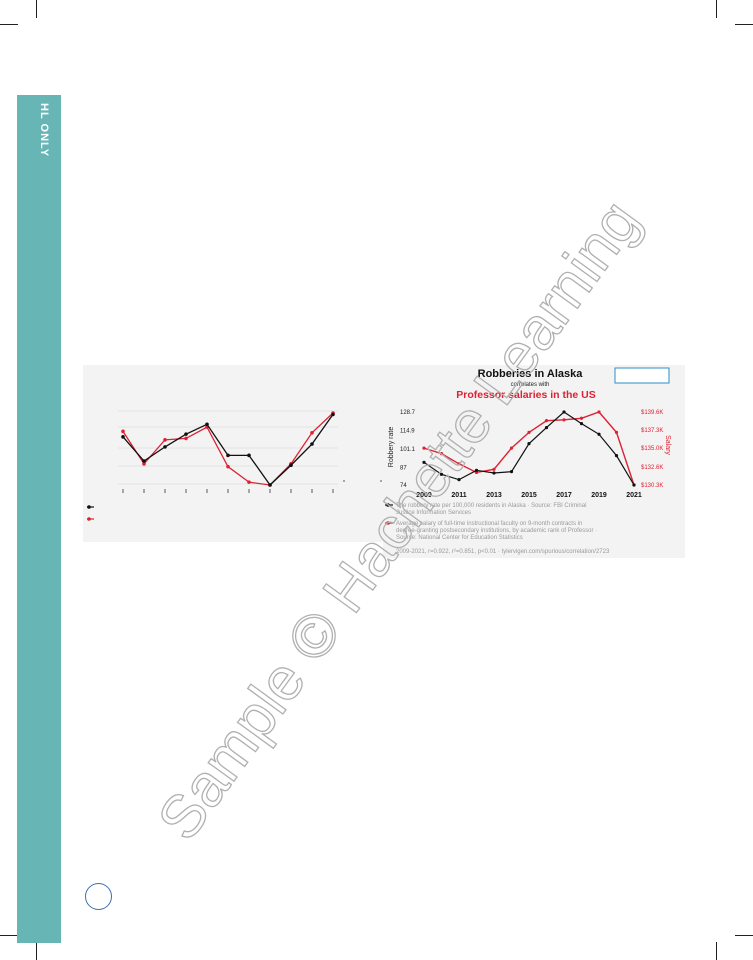  Describe the element at coordinates (424, 495) in the screenshot. I see `x-tick-label: 2009` at that location.